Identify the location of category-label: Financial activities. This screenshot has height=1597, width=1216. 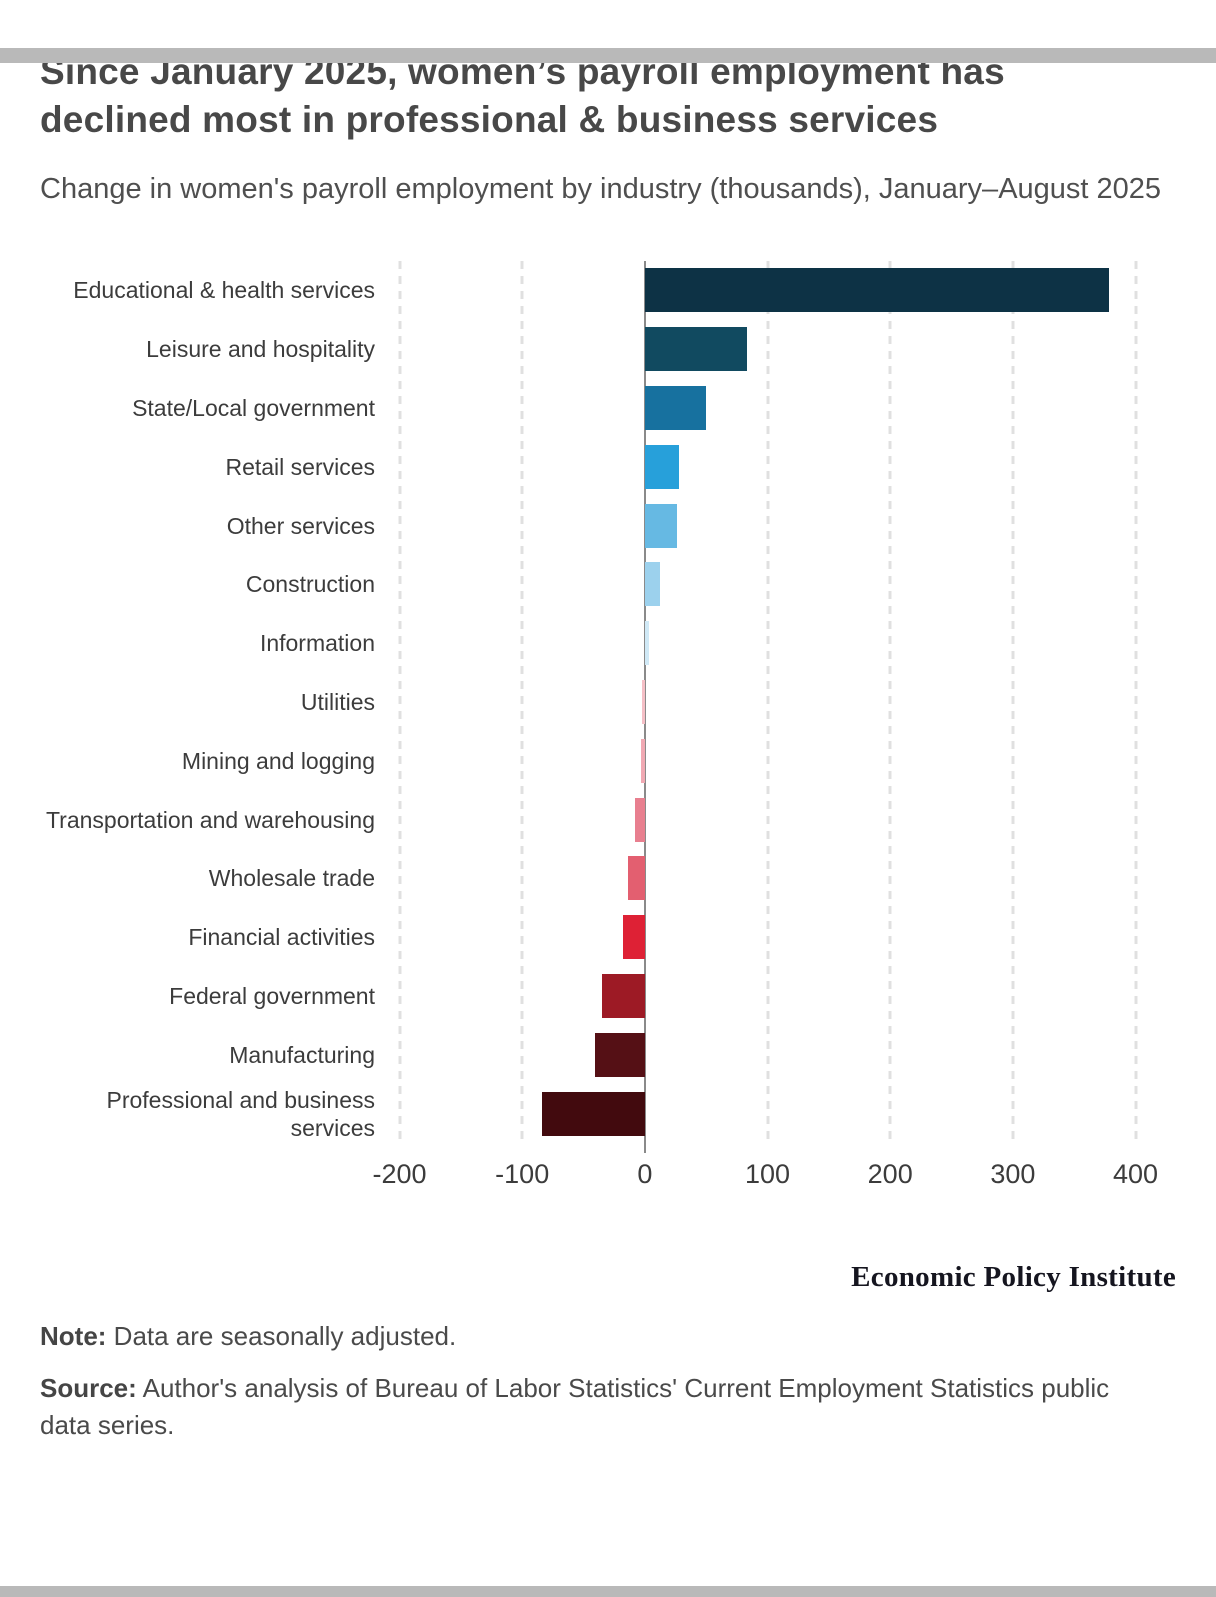
(281, 937).